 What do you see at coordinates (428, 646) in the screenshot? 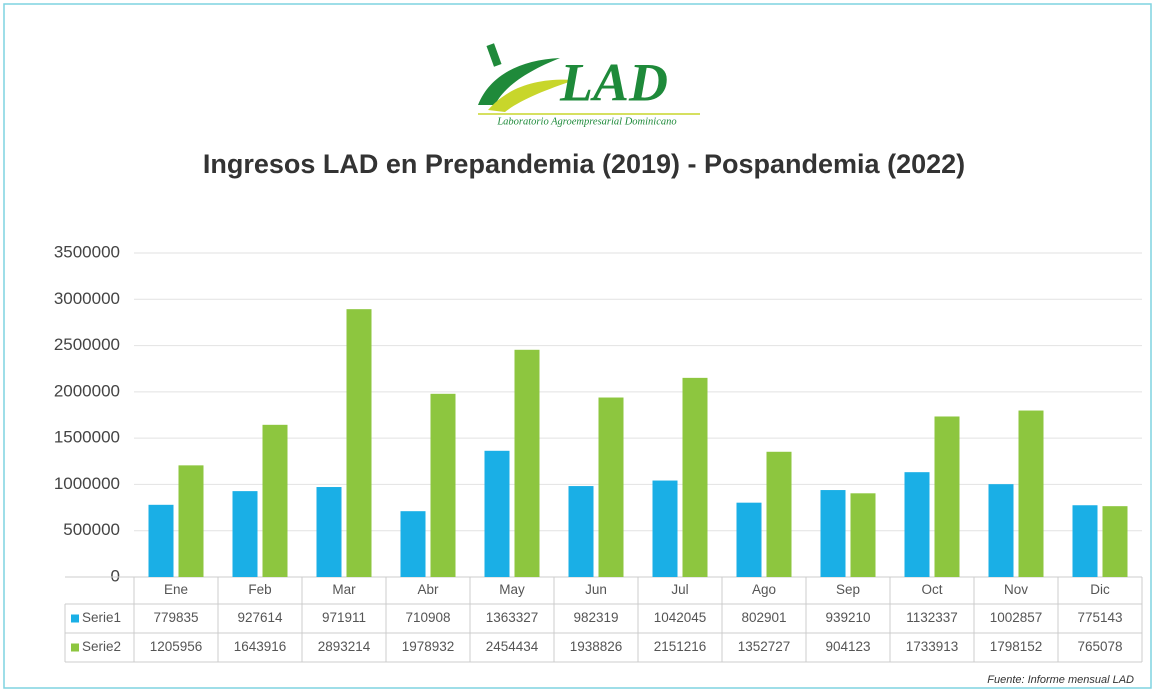
I see `table-value: 1978932` at bounding box center [428, 646].